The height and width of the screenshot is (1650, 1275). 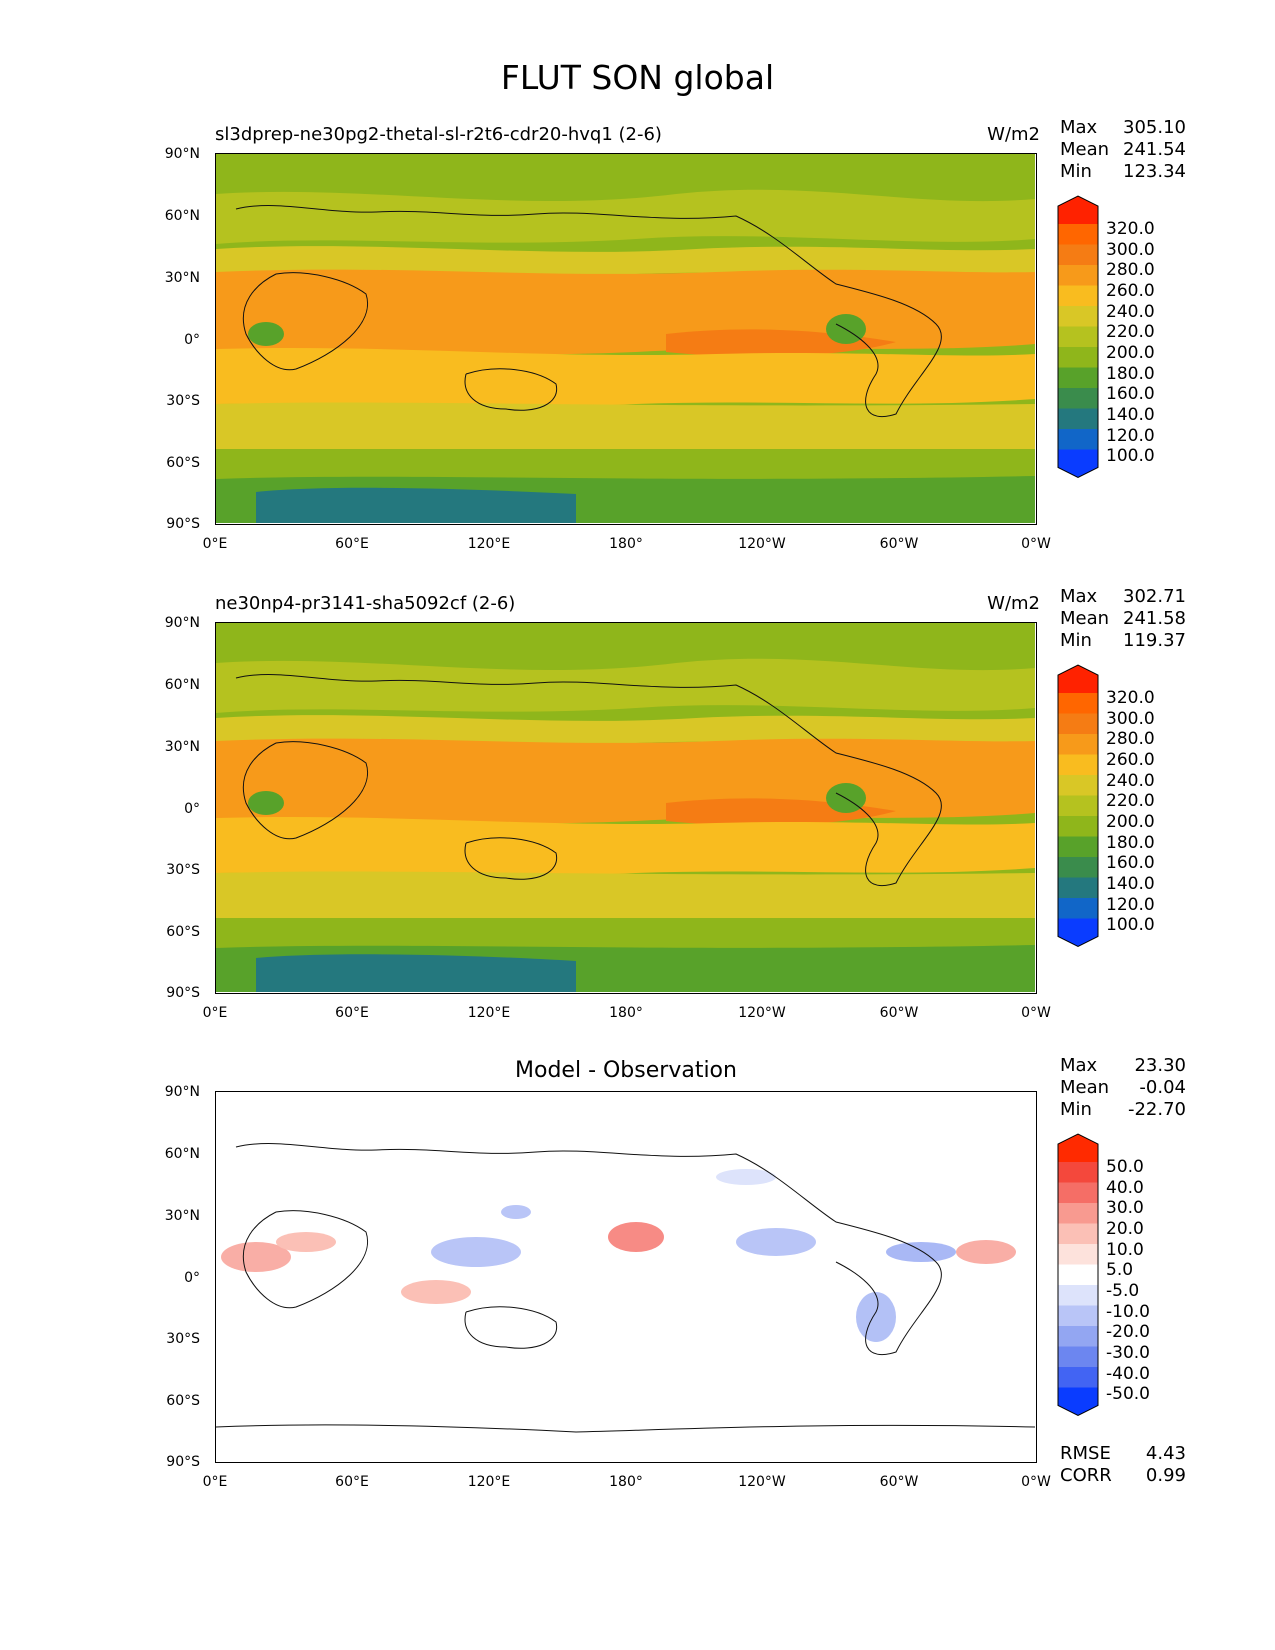 I want to click on colorbar-tick-label: 120.0, so click(x=1130, y=905).